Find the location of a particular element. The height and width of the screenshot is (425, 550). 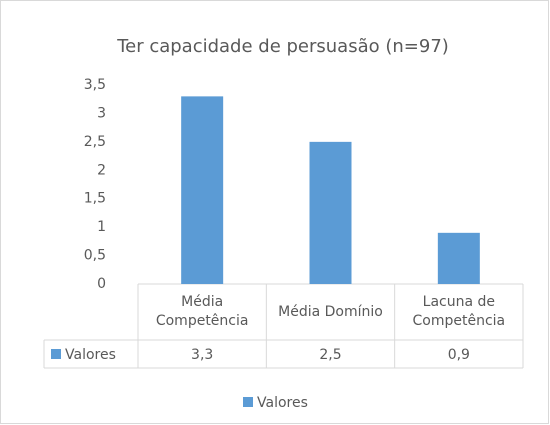

y-tick-label: 3 is located at coordinates (101, 113).